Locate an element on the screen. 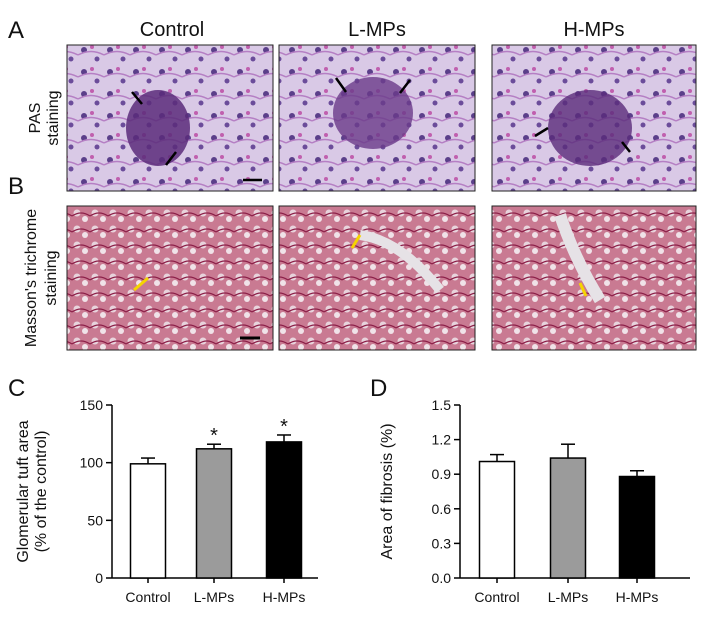  row-label: PAS is located at coordinates (35, 118).